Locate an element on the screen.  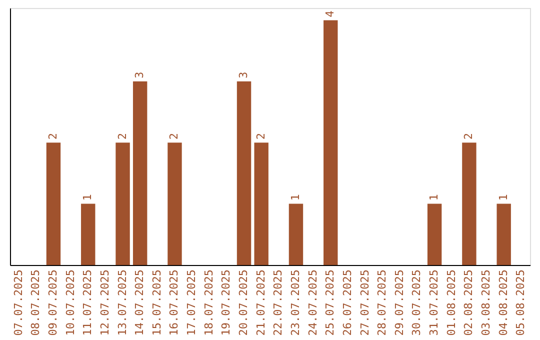
x-tick-label: 01.08.2025 is located at coordinates (451, 303).